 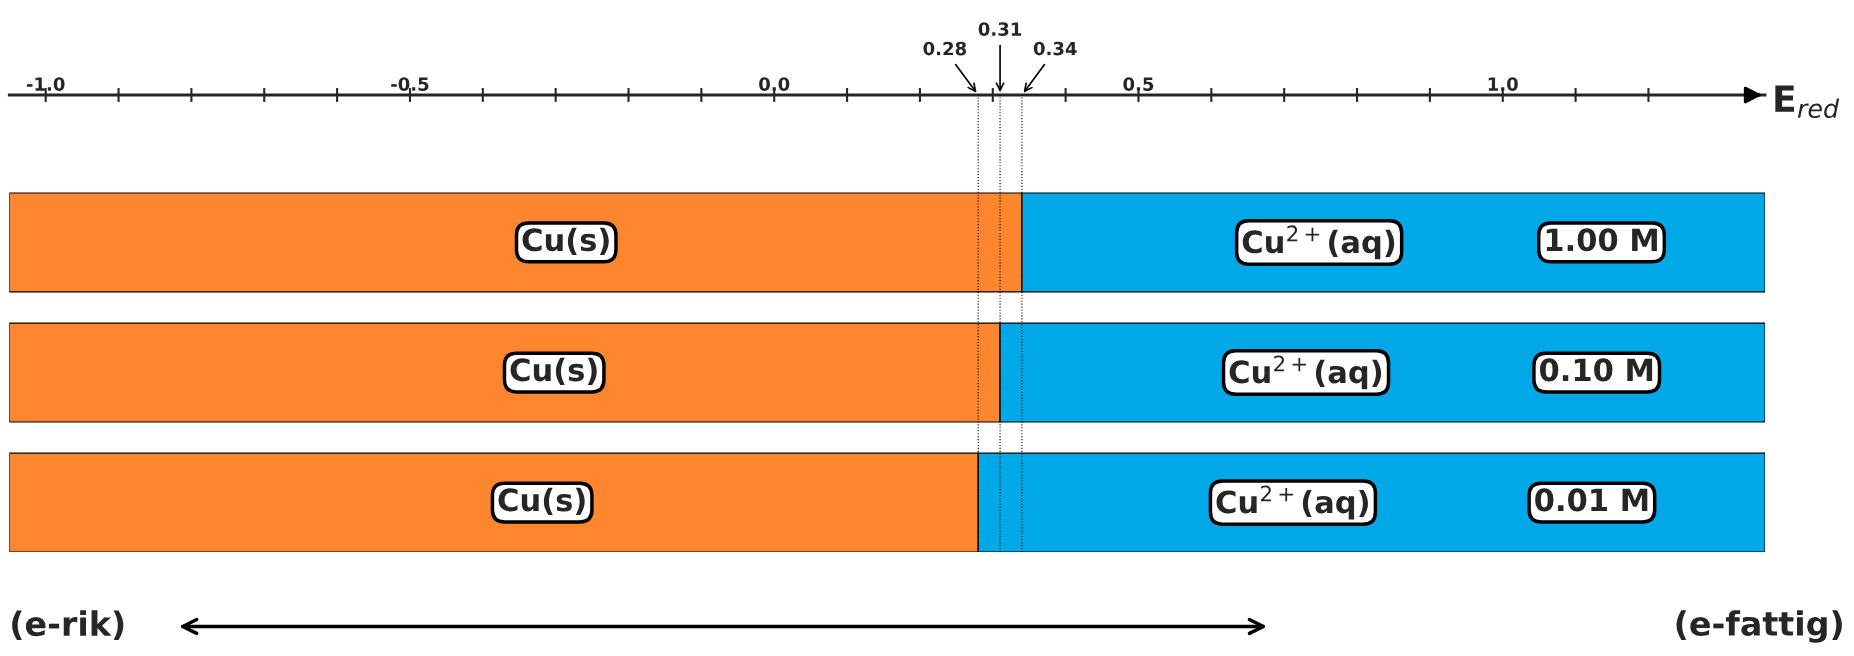 What do you see at coordinates (1138, 84) in the screenshot?
I see `x-tick-label: 0.5` at bounding box center [1138, 84].